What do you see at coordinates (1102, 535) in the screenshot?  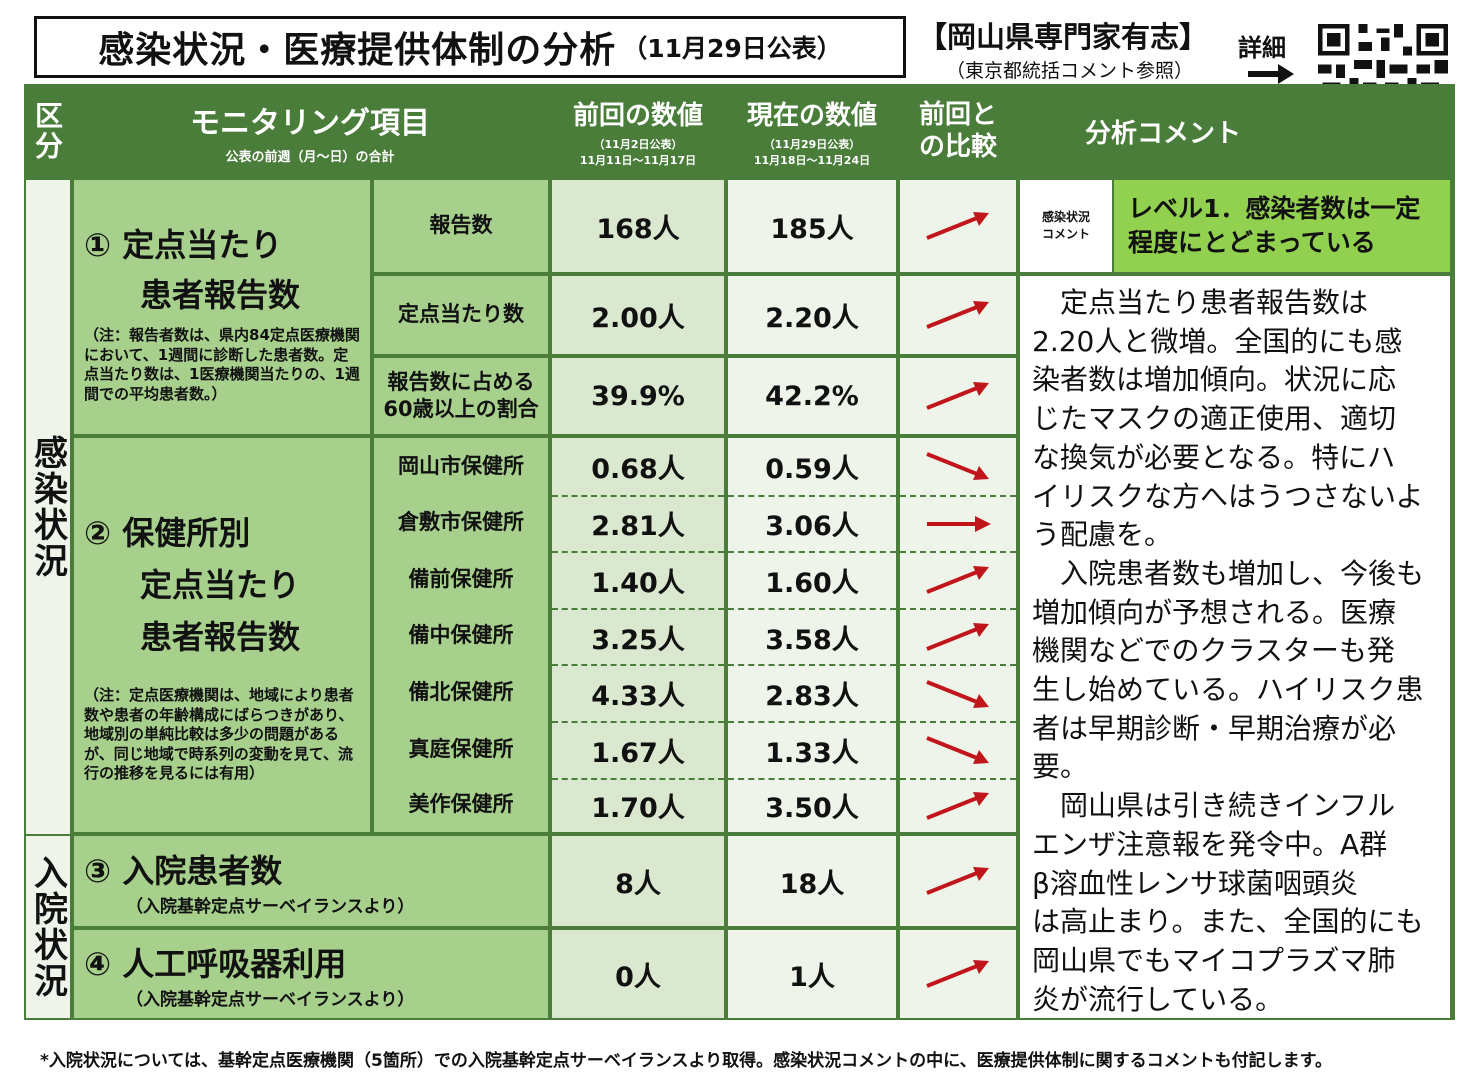 I see `comment-line: う配慮を。` at bounding box center [1102, 535].